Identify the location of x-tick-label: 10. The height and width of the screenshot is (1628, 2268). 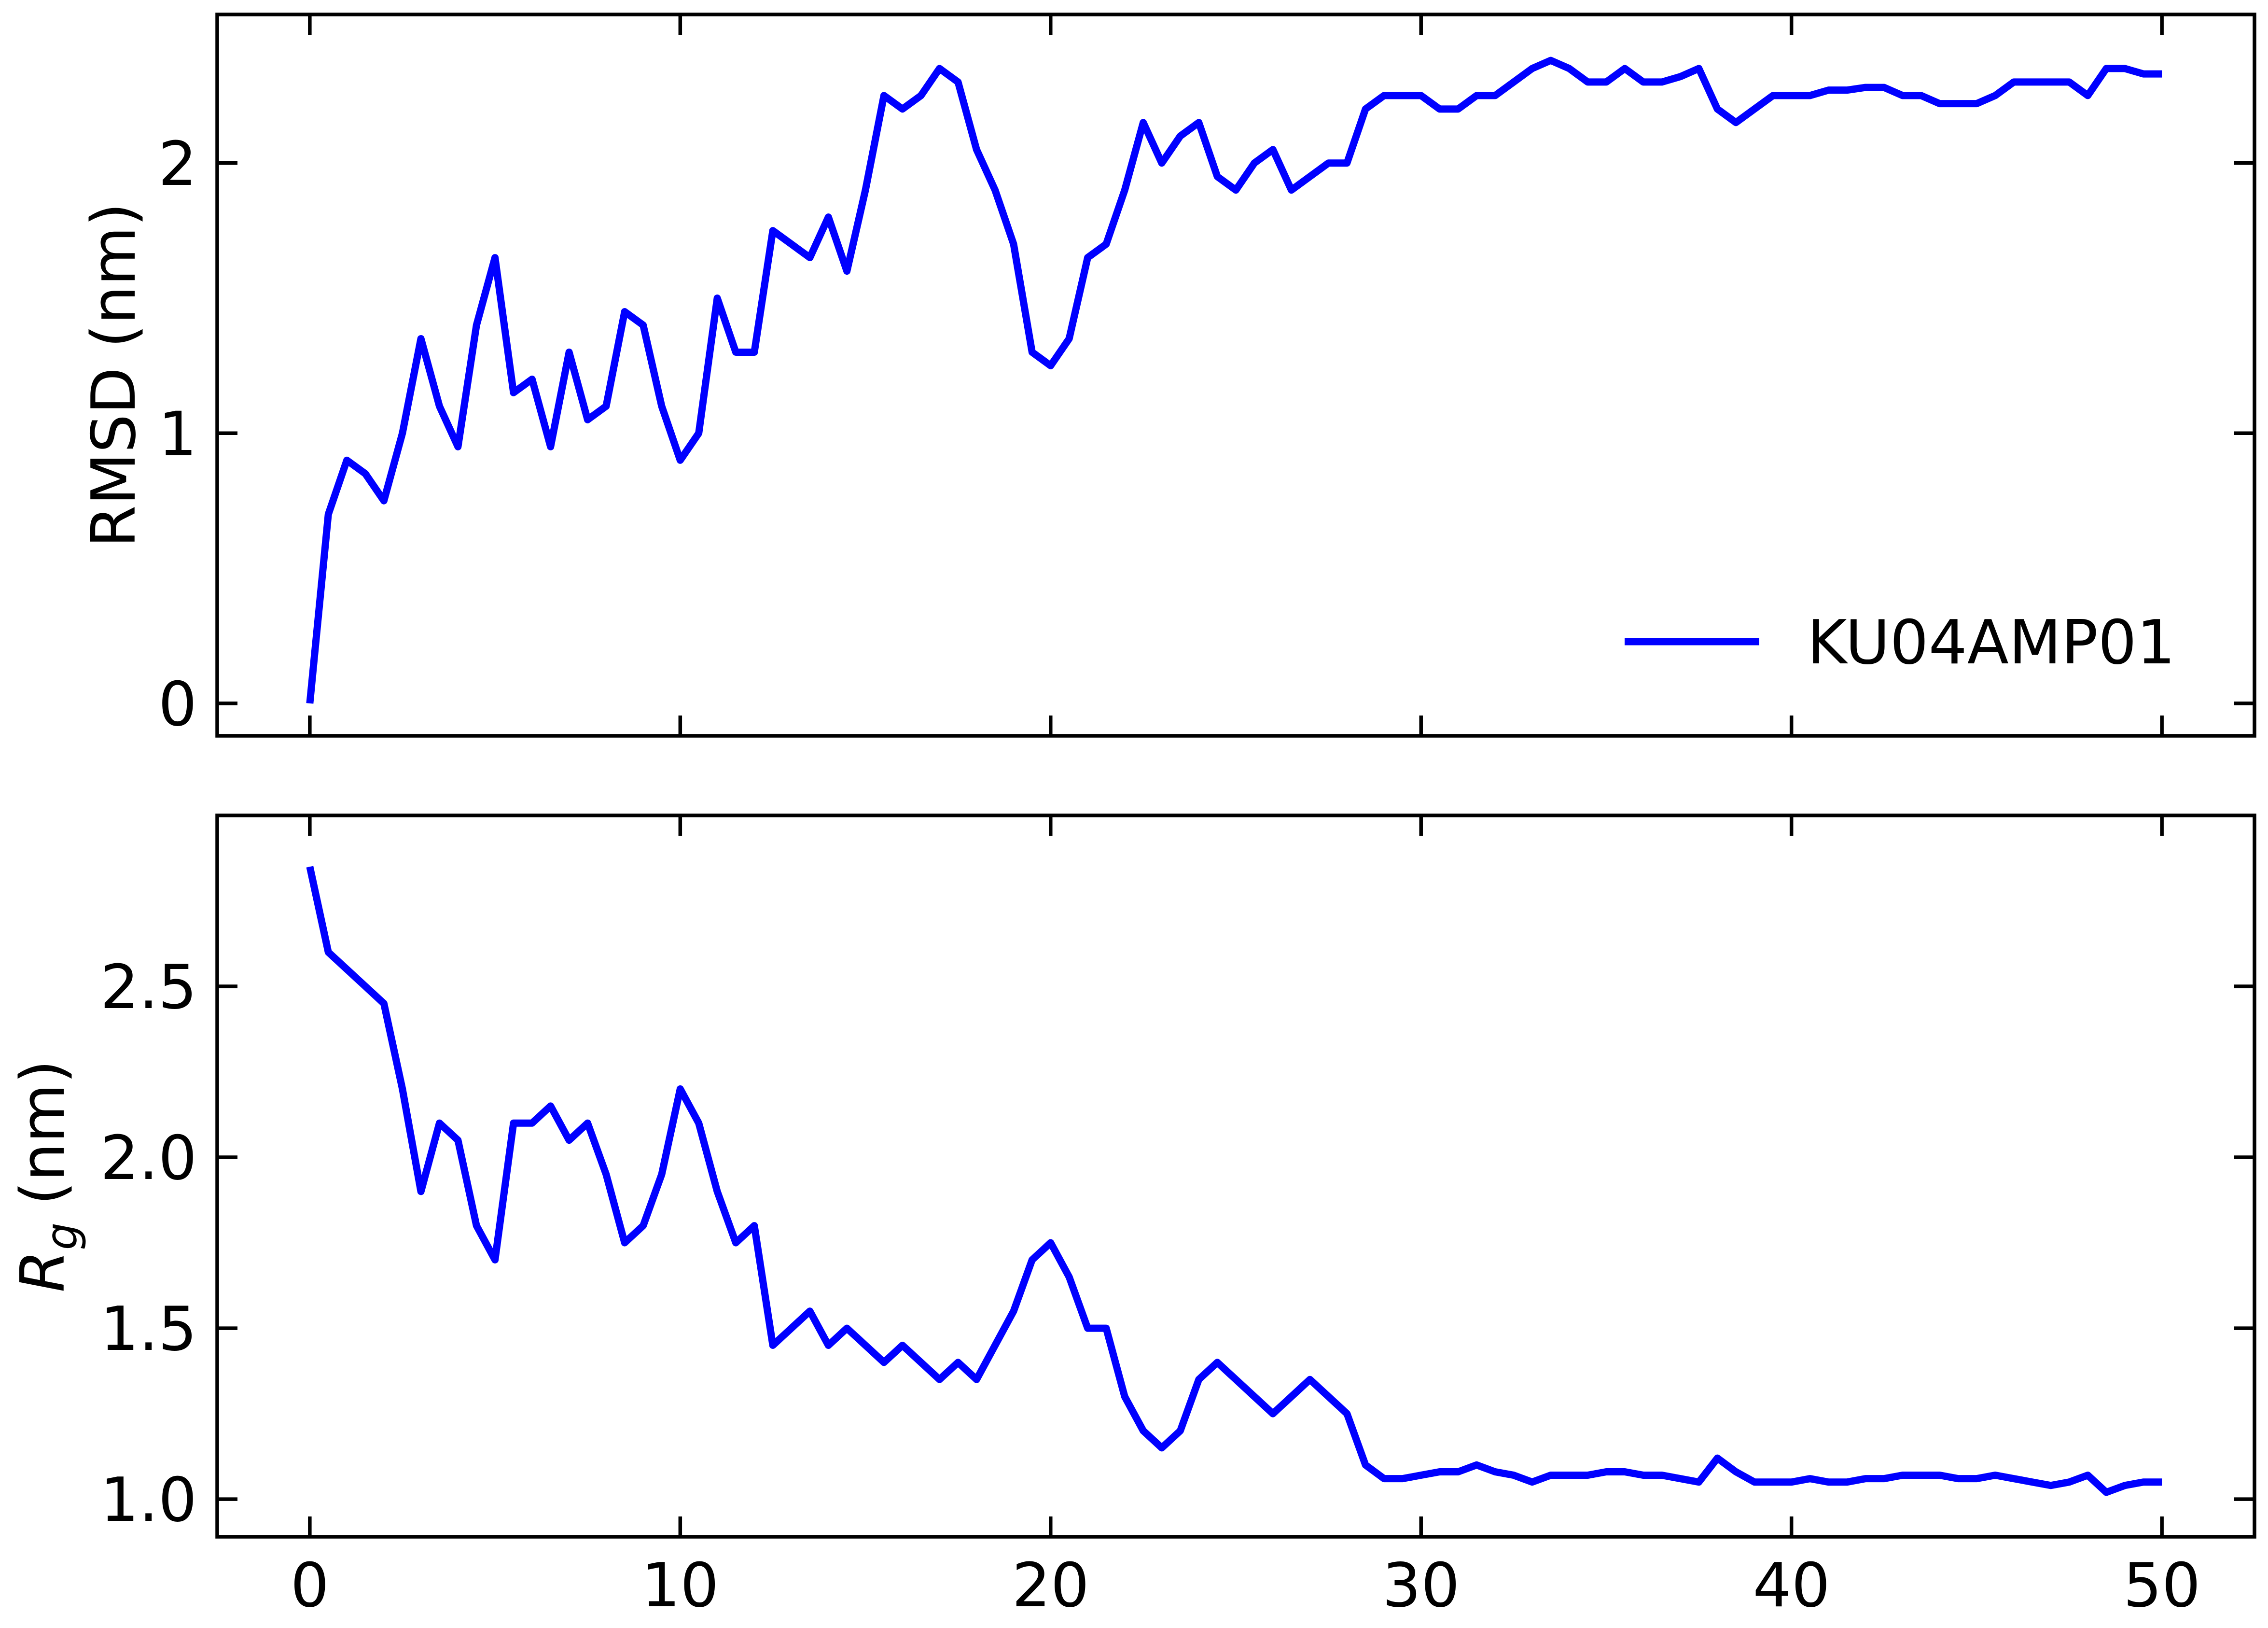
(680, 1586).